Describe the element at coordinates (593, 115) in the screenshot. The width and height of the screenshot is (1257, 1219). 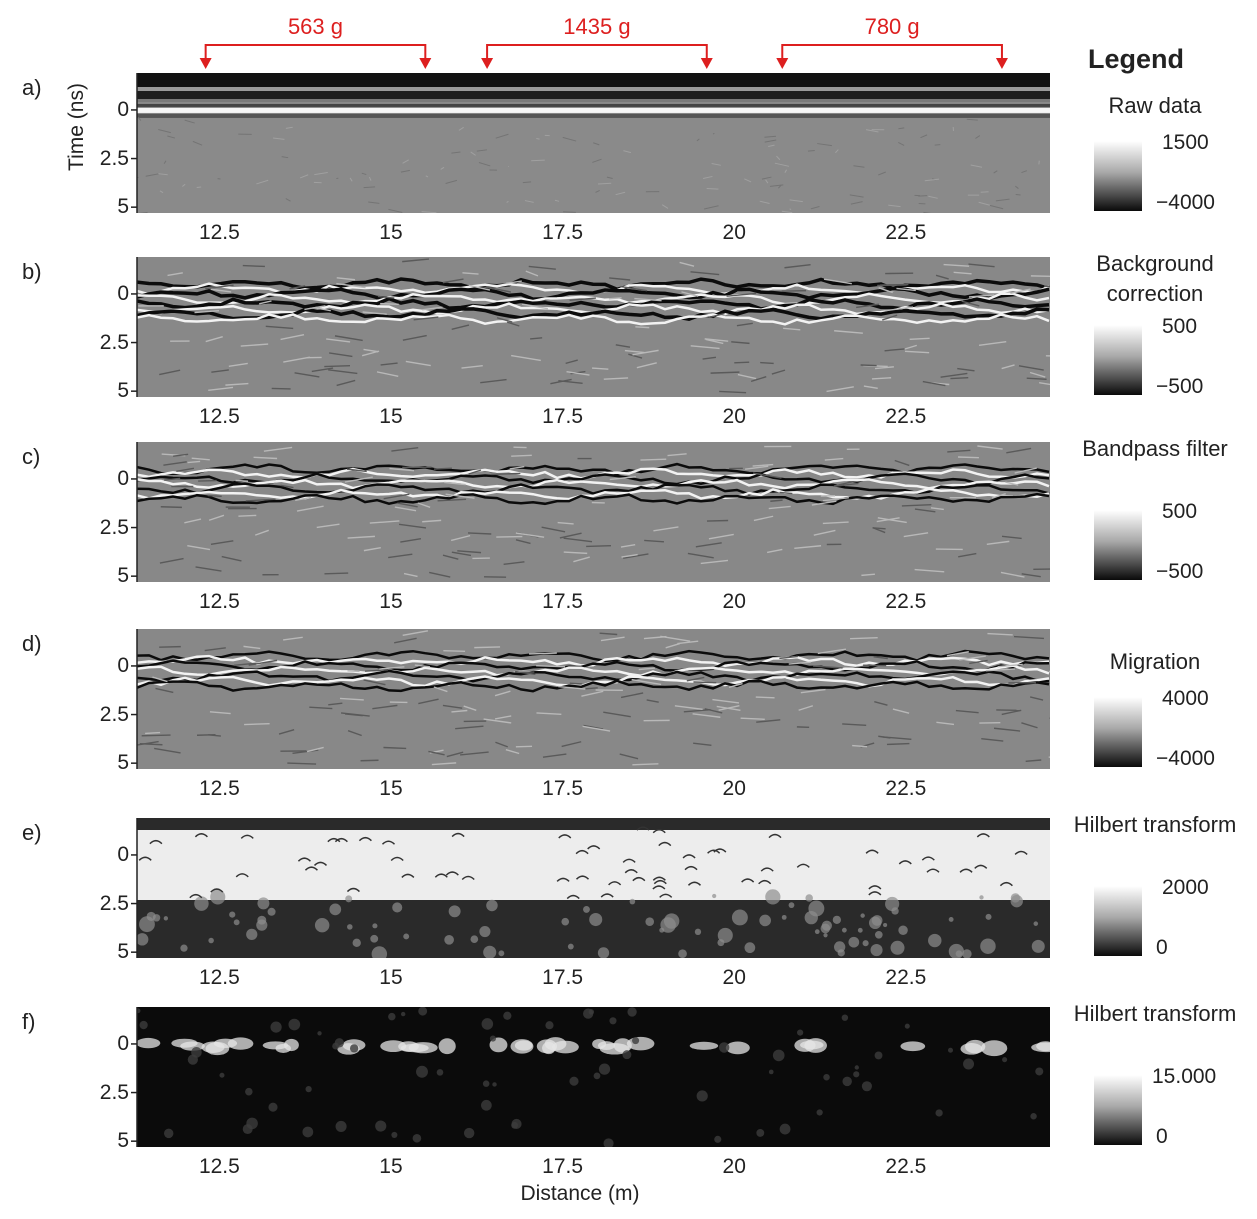
I see `surface-reflection` at that location.